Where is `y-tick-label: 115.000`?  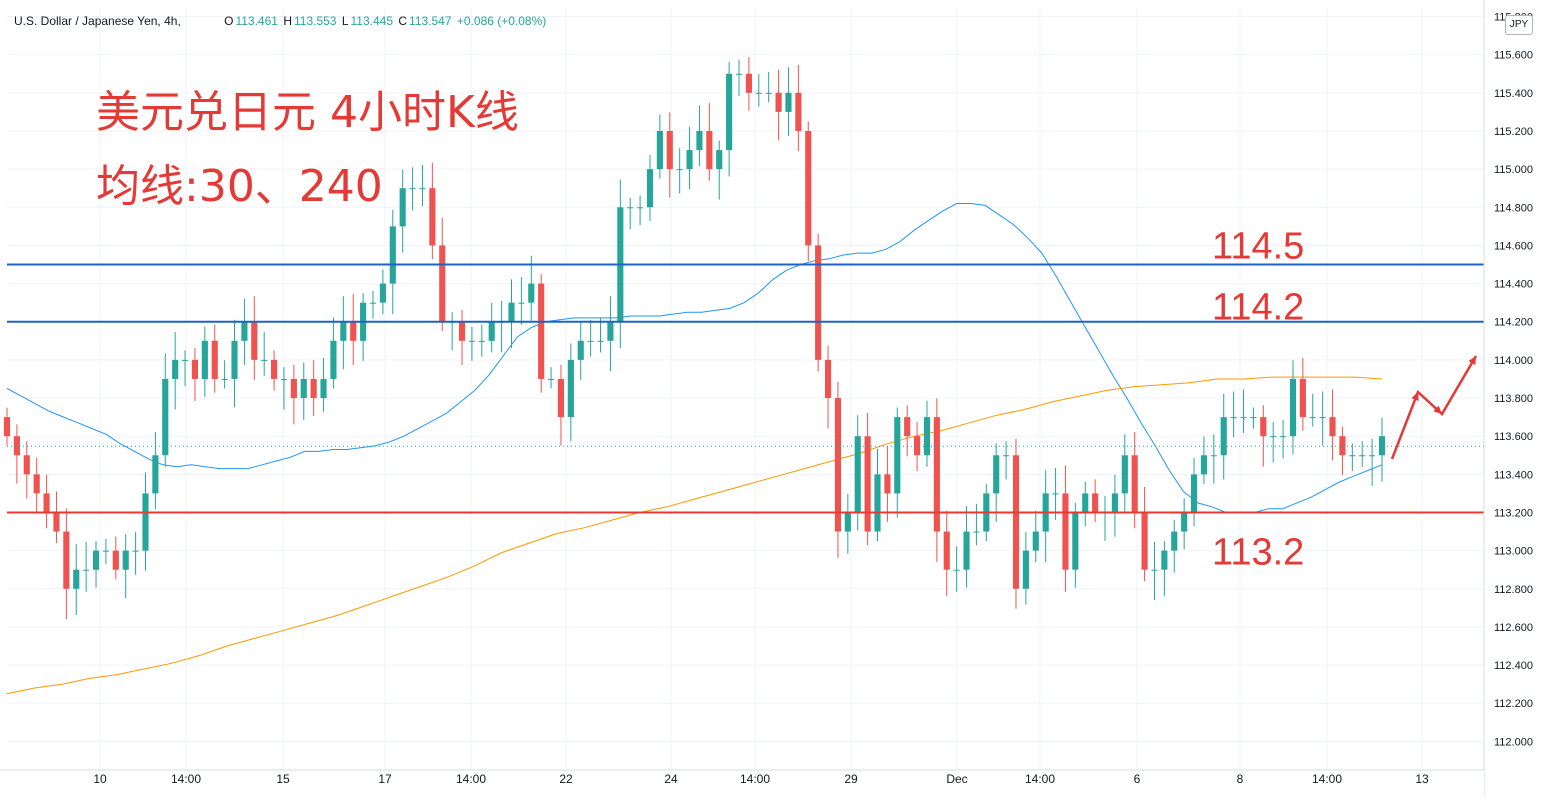
y-tick-label: 115.000 is located at coordinates (1513, 170).